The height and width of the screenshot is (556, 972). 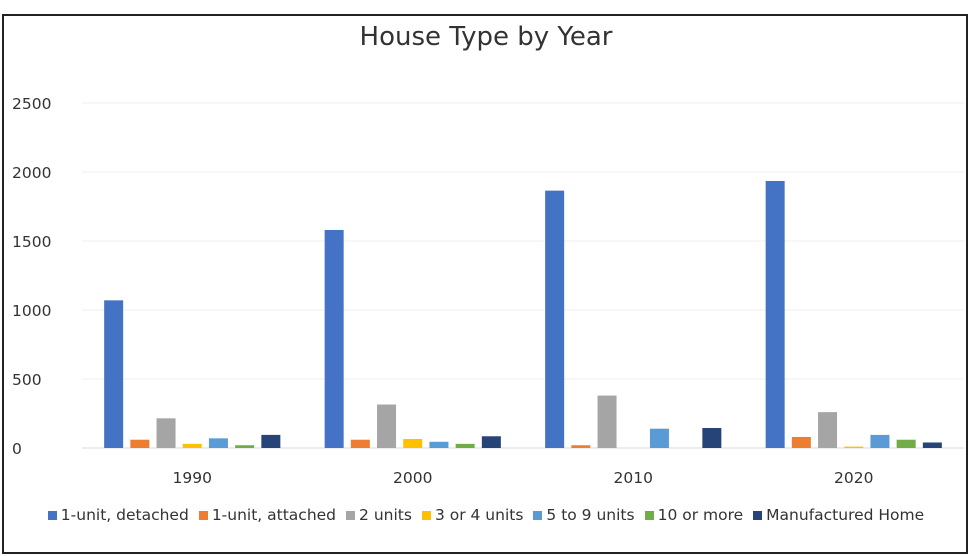 I want to click on legend-label: 5 to 9 units, so click(x=590, y=515).